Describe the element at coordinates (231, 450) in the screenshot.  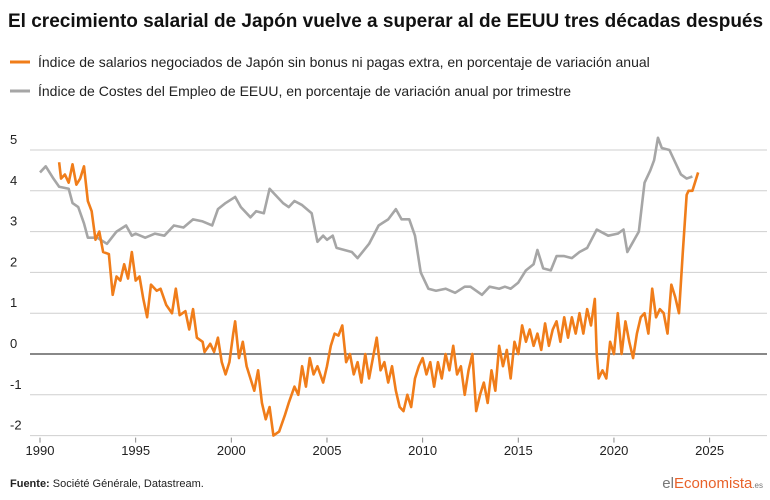
I see `x-tick-label: 2000` at that location.